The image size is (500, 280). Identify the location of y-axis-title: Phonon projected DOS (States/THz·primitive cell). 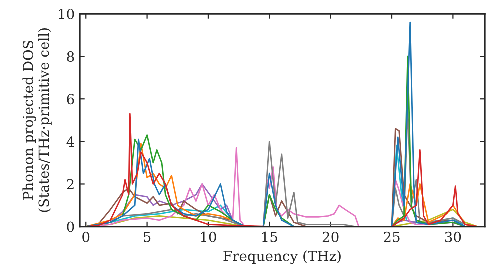
(37, 120).